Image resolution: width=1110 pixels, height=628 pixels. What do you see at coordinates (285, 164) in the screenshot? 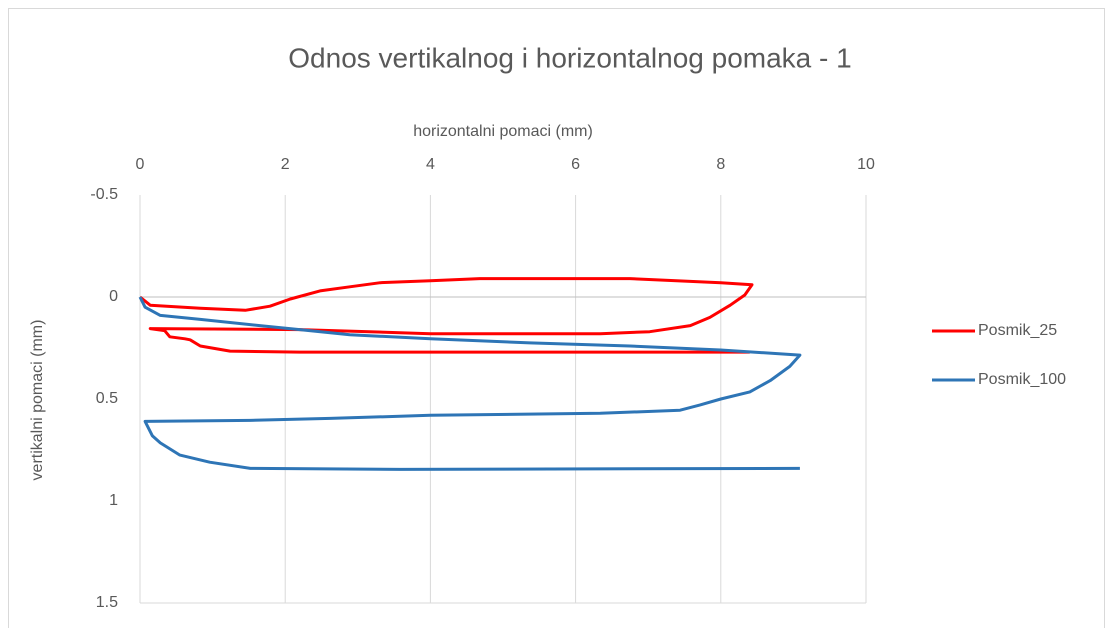
I see `x-tick-label: 2` at bounding box center [285, 164].